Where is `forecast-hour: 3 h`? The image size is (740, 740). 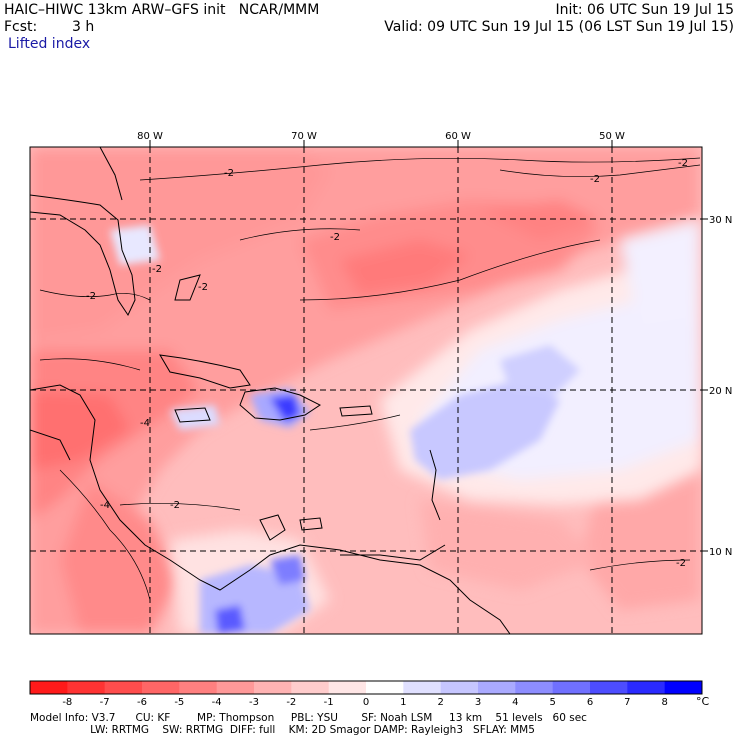 forecast-hour: 3 h is located at coordinates (83, 27).